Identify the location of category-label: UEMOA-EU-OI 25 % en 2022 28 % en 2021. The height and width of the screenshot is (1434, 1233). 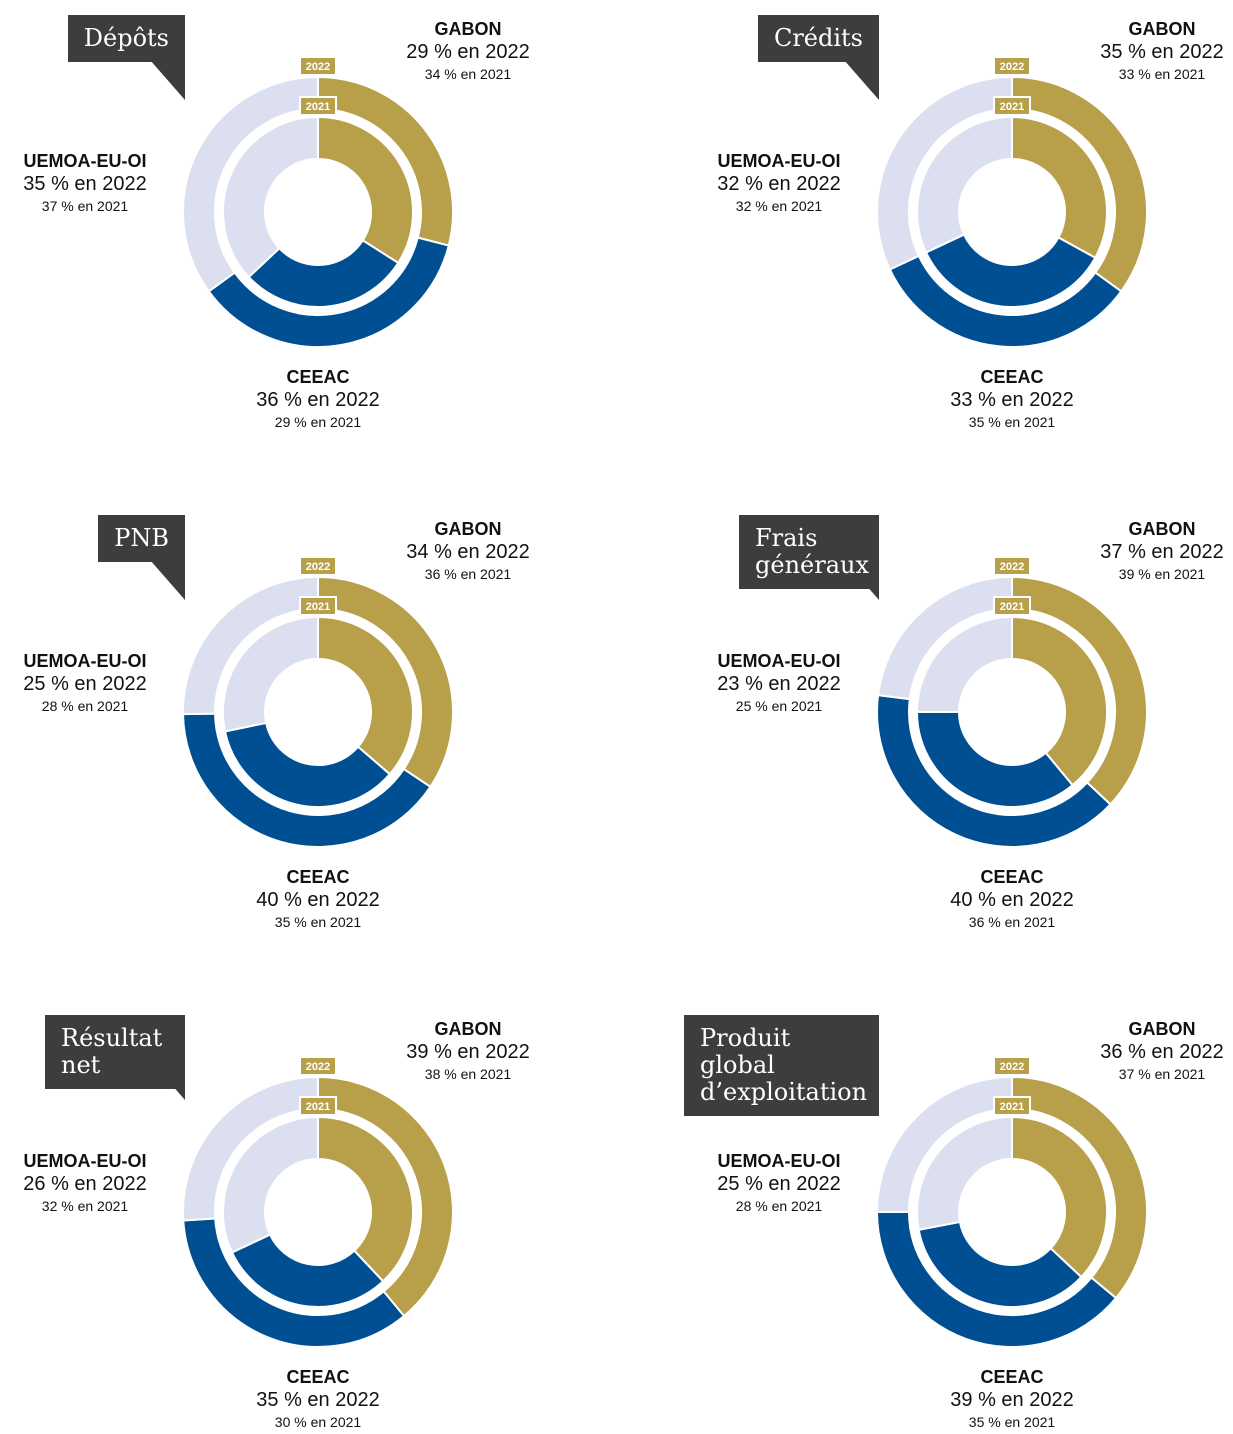
(97, 683).